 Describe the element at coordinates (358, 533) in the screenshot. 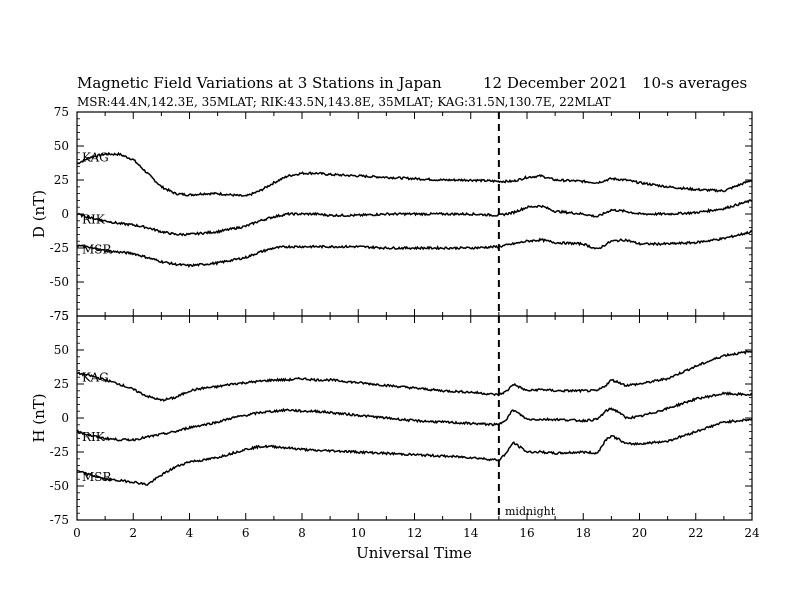

I see `x-tick-label: 10` at that location.